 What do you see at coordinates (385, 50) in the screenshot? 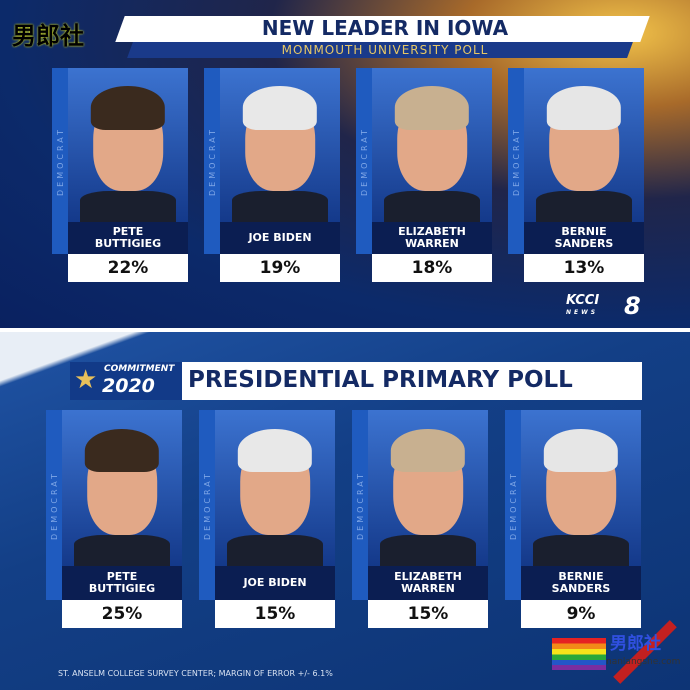
I see `poll-subtitle: MONMOUTH UNIVERSITY POLL` at bounding box center [385, 50].